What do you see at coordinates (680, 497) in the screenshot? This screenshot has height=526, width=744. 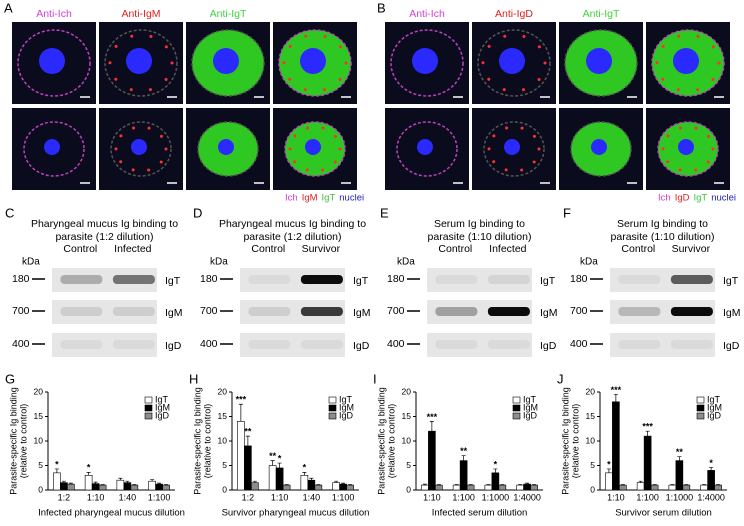 I see `x-tick-label: 1:1000` at bounding box center [680, 497].